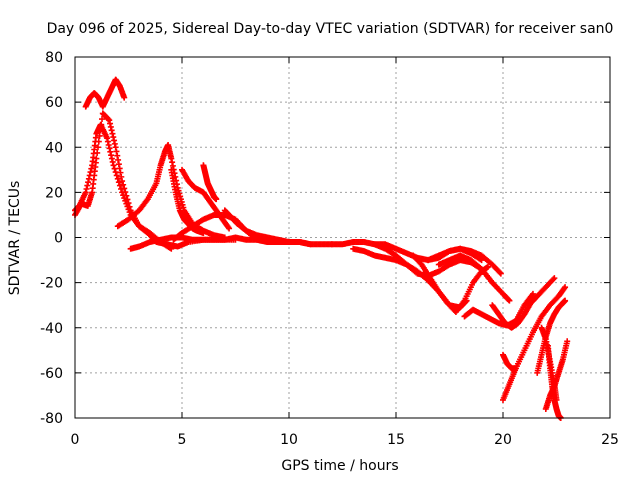  Describe the element at coordinates (54, 193) in the screenshot. I see `y-tick-label: 20` at that location.